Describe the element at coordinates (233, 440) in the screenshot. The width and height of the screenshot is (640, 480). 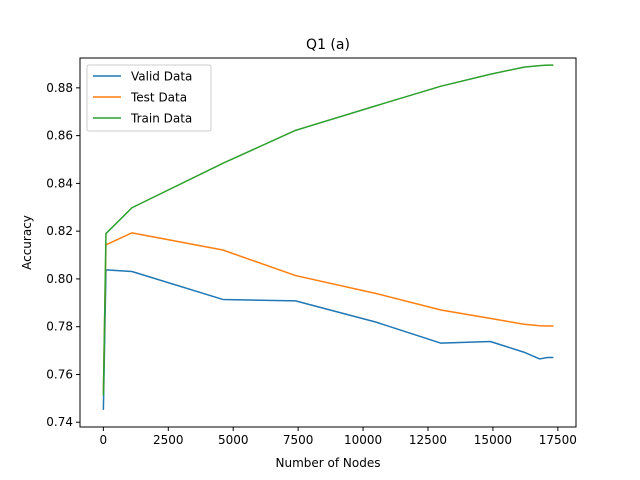
I see `x-tick-label: 5000` at that location.